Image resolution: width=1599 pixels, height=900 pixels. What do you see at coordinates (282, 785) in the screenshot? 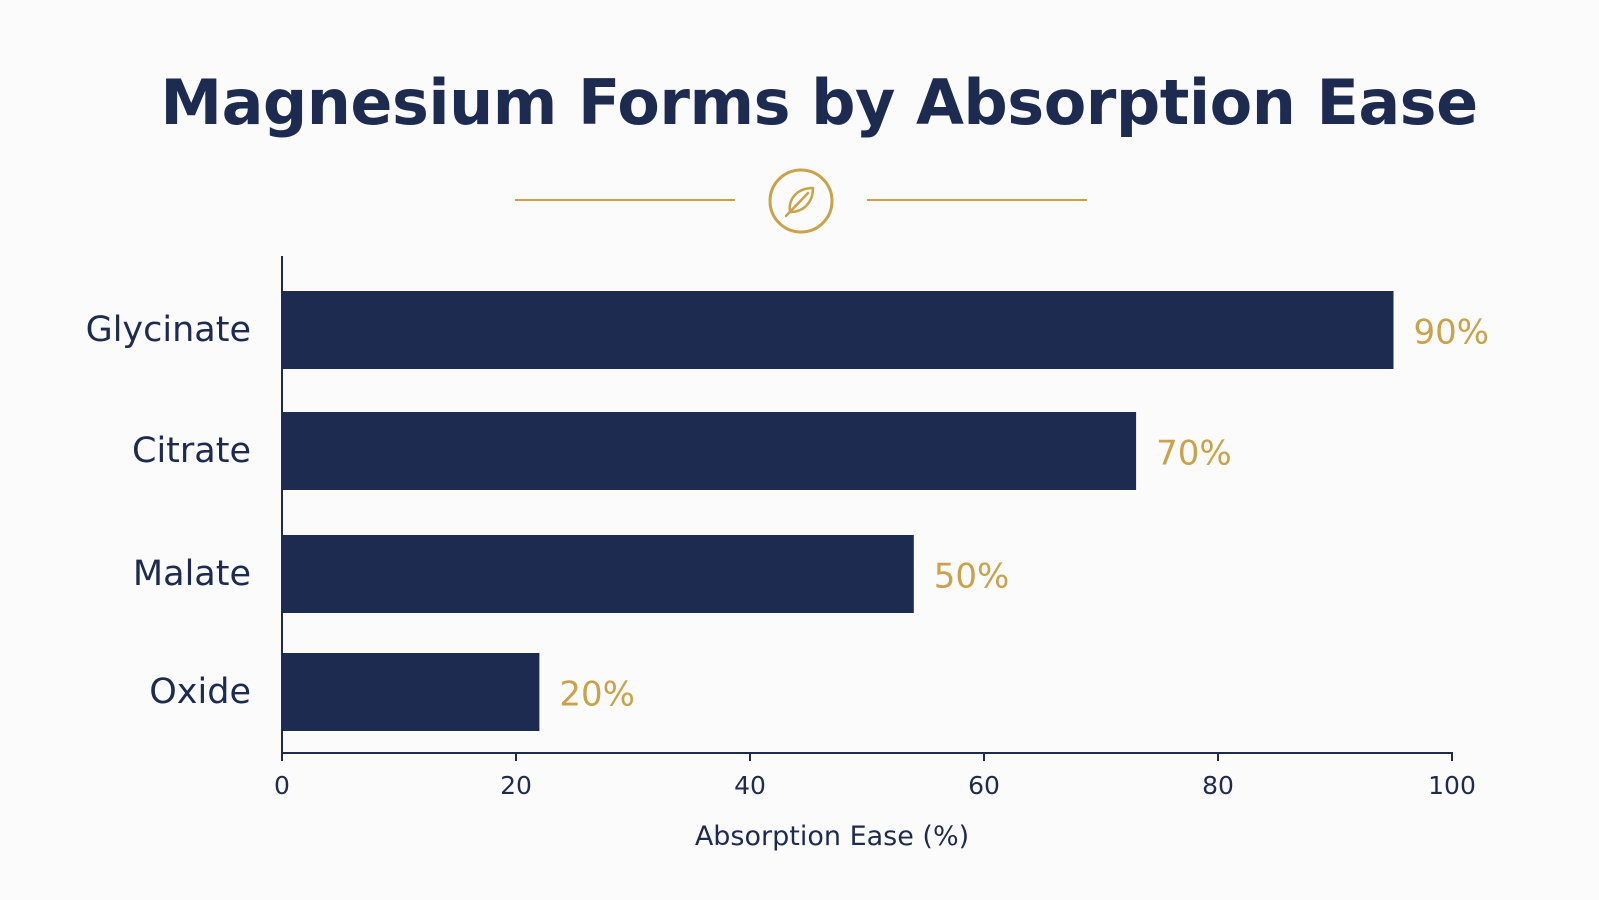
I see `x-tick-label: 0` at bounding box center [282, 785].